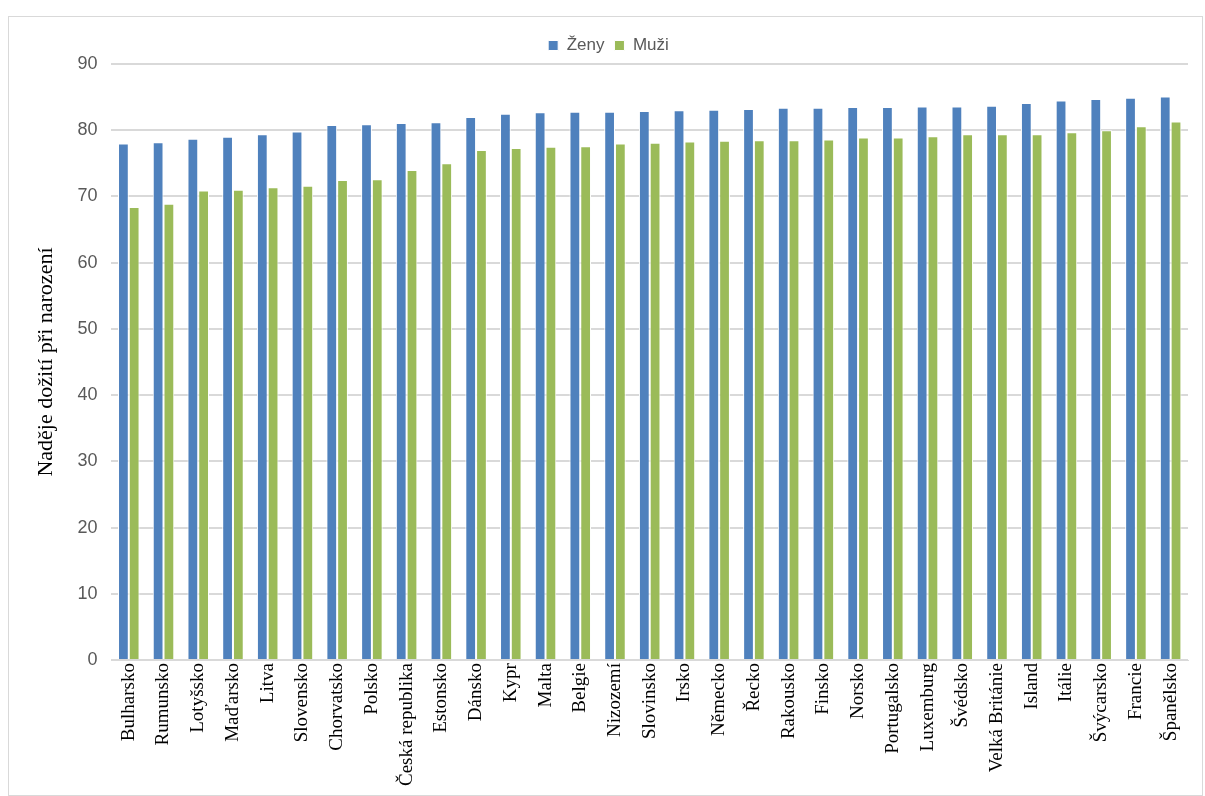  Describe the element at coordinates (87, 460) in the screenshot. I see `y-tick-label: 30` at that location.